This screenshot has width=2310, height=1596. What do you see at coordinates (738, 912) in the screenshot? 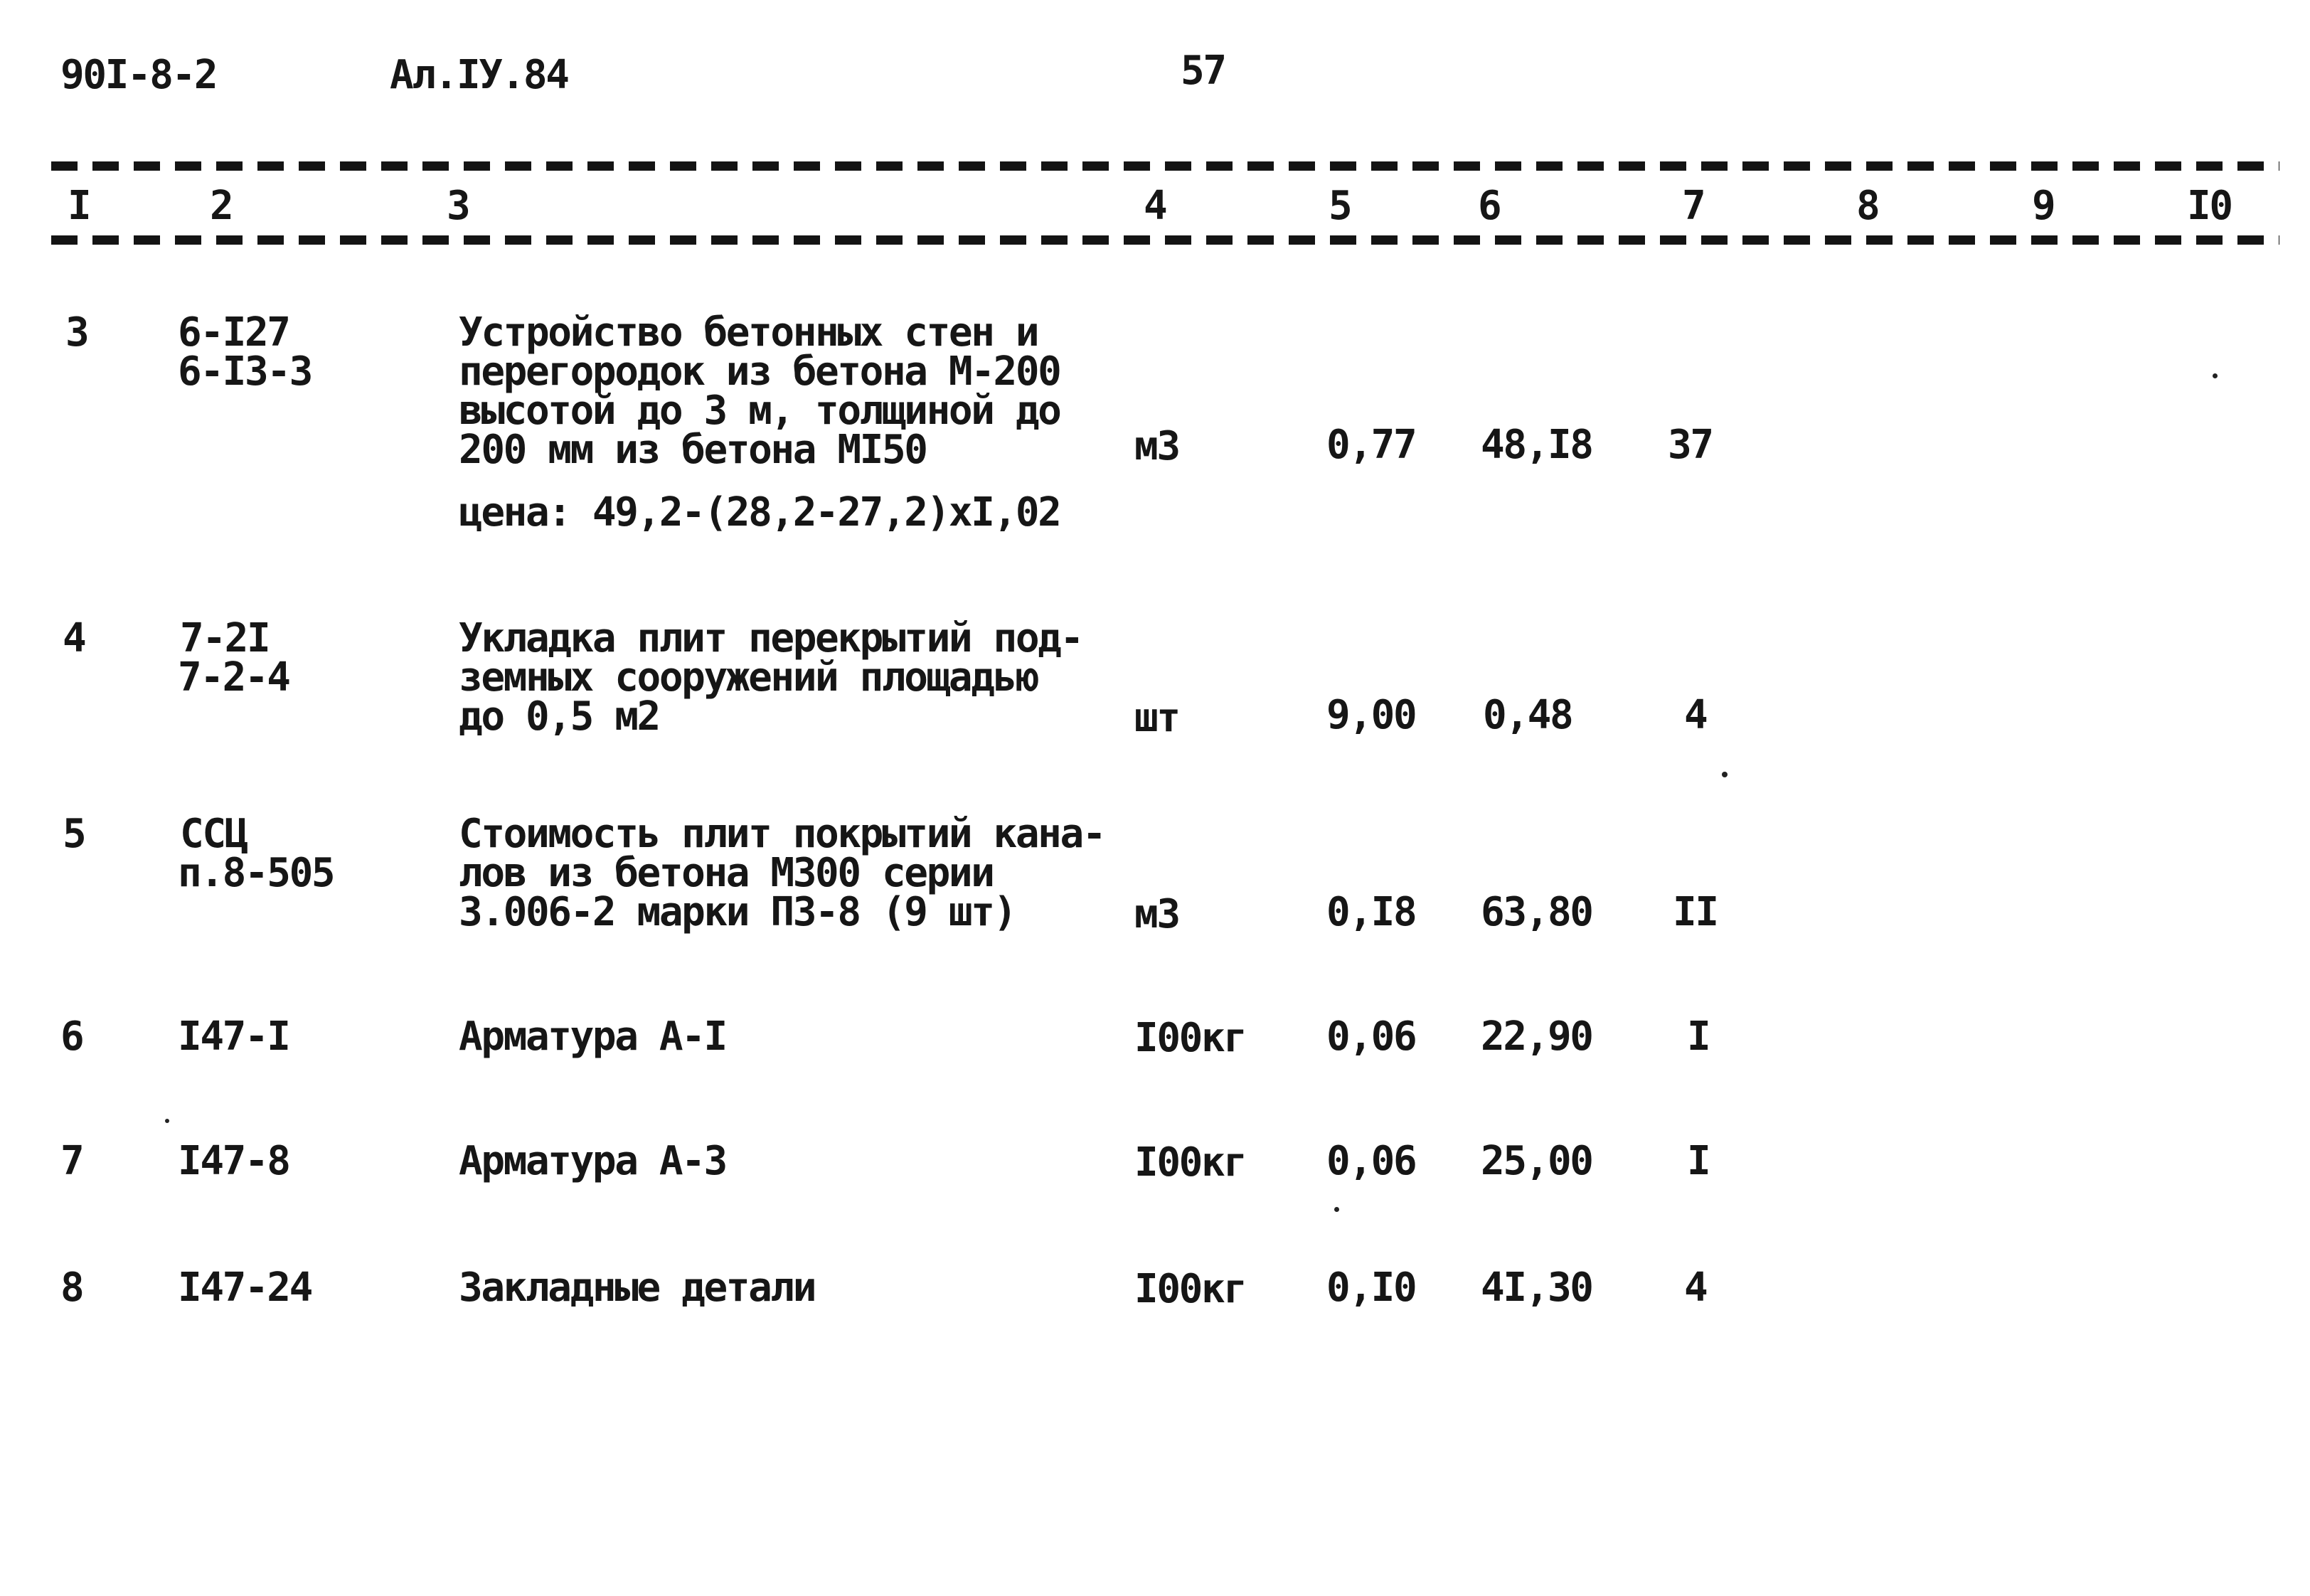
I see `row-5-desc-line3: 3.006-2 марки П3-8 (9 шт)` at bounding box center [738, 912].